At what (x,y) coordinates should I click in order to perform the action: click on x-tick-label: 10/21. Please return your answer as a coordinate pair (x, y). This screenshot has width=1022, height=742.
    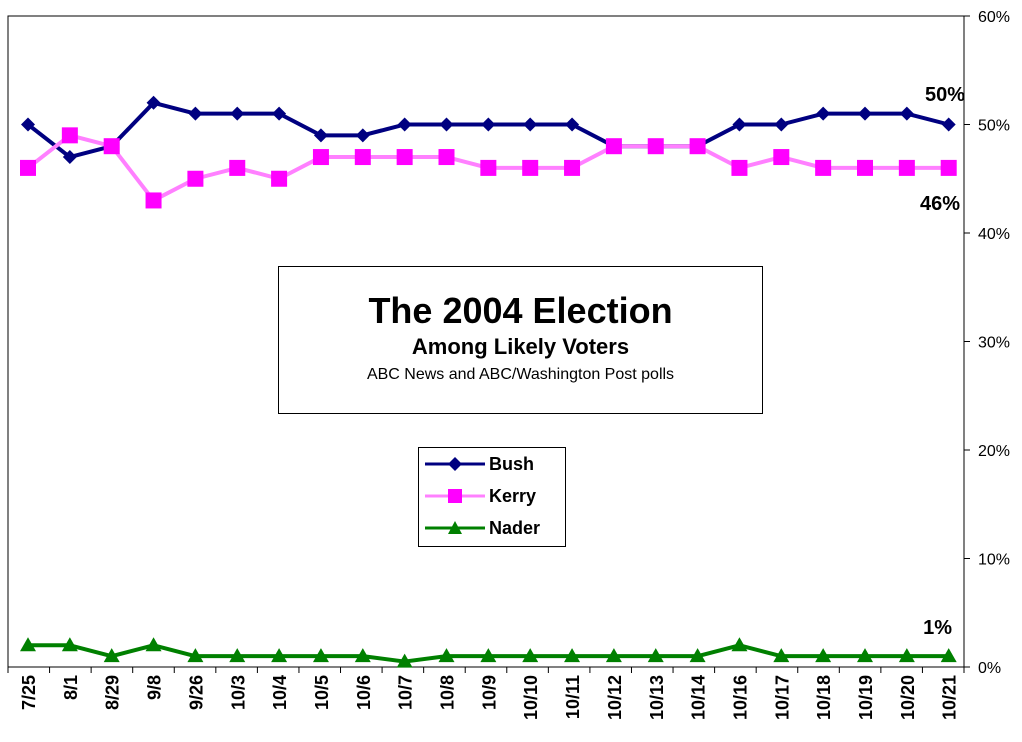
    Looking at the image, I should click on (950, 697).